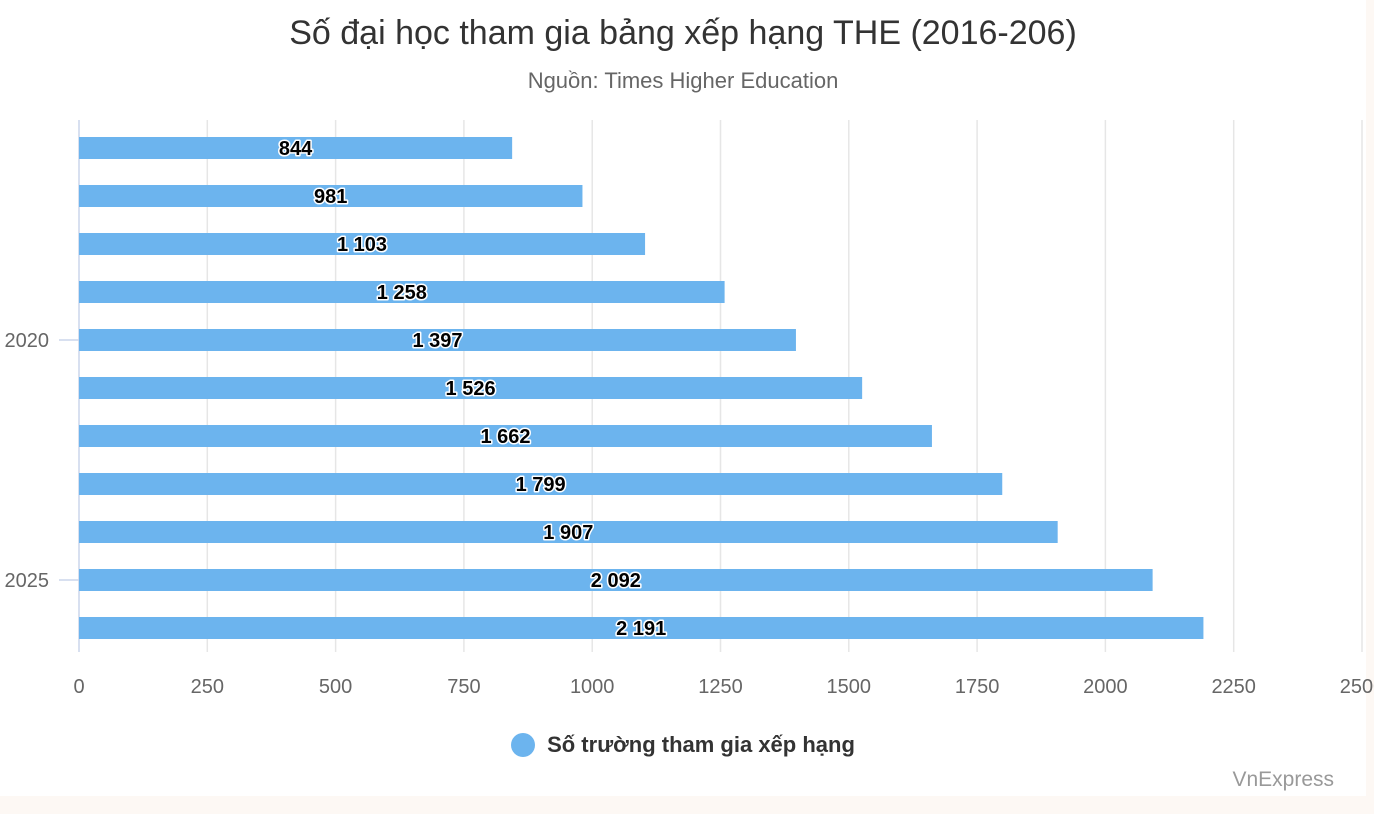 This screenshot has height=814, width=1374. Describe the element at coordinates (1233, 687) in the screenshot. I see `x-tick-label: 2250` at that location.